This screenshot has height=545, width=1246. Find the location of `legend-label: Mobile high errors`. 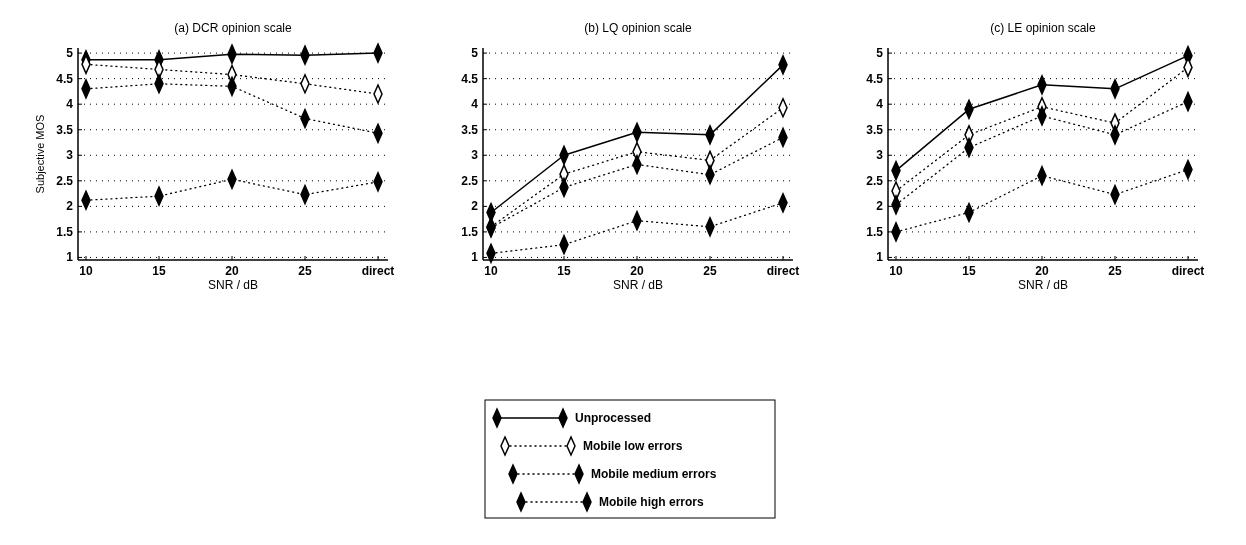

legend-label: Mobile high errors is located at coordinates (651, 502).